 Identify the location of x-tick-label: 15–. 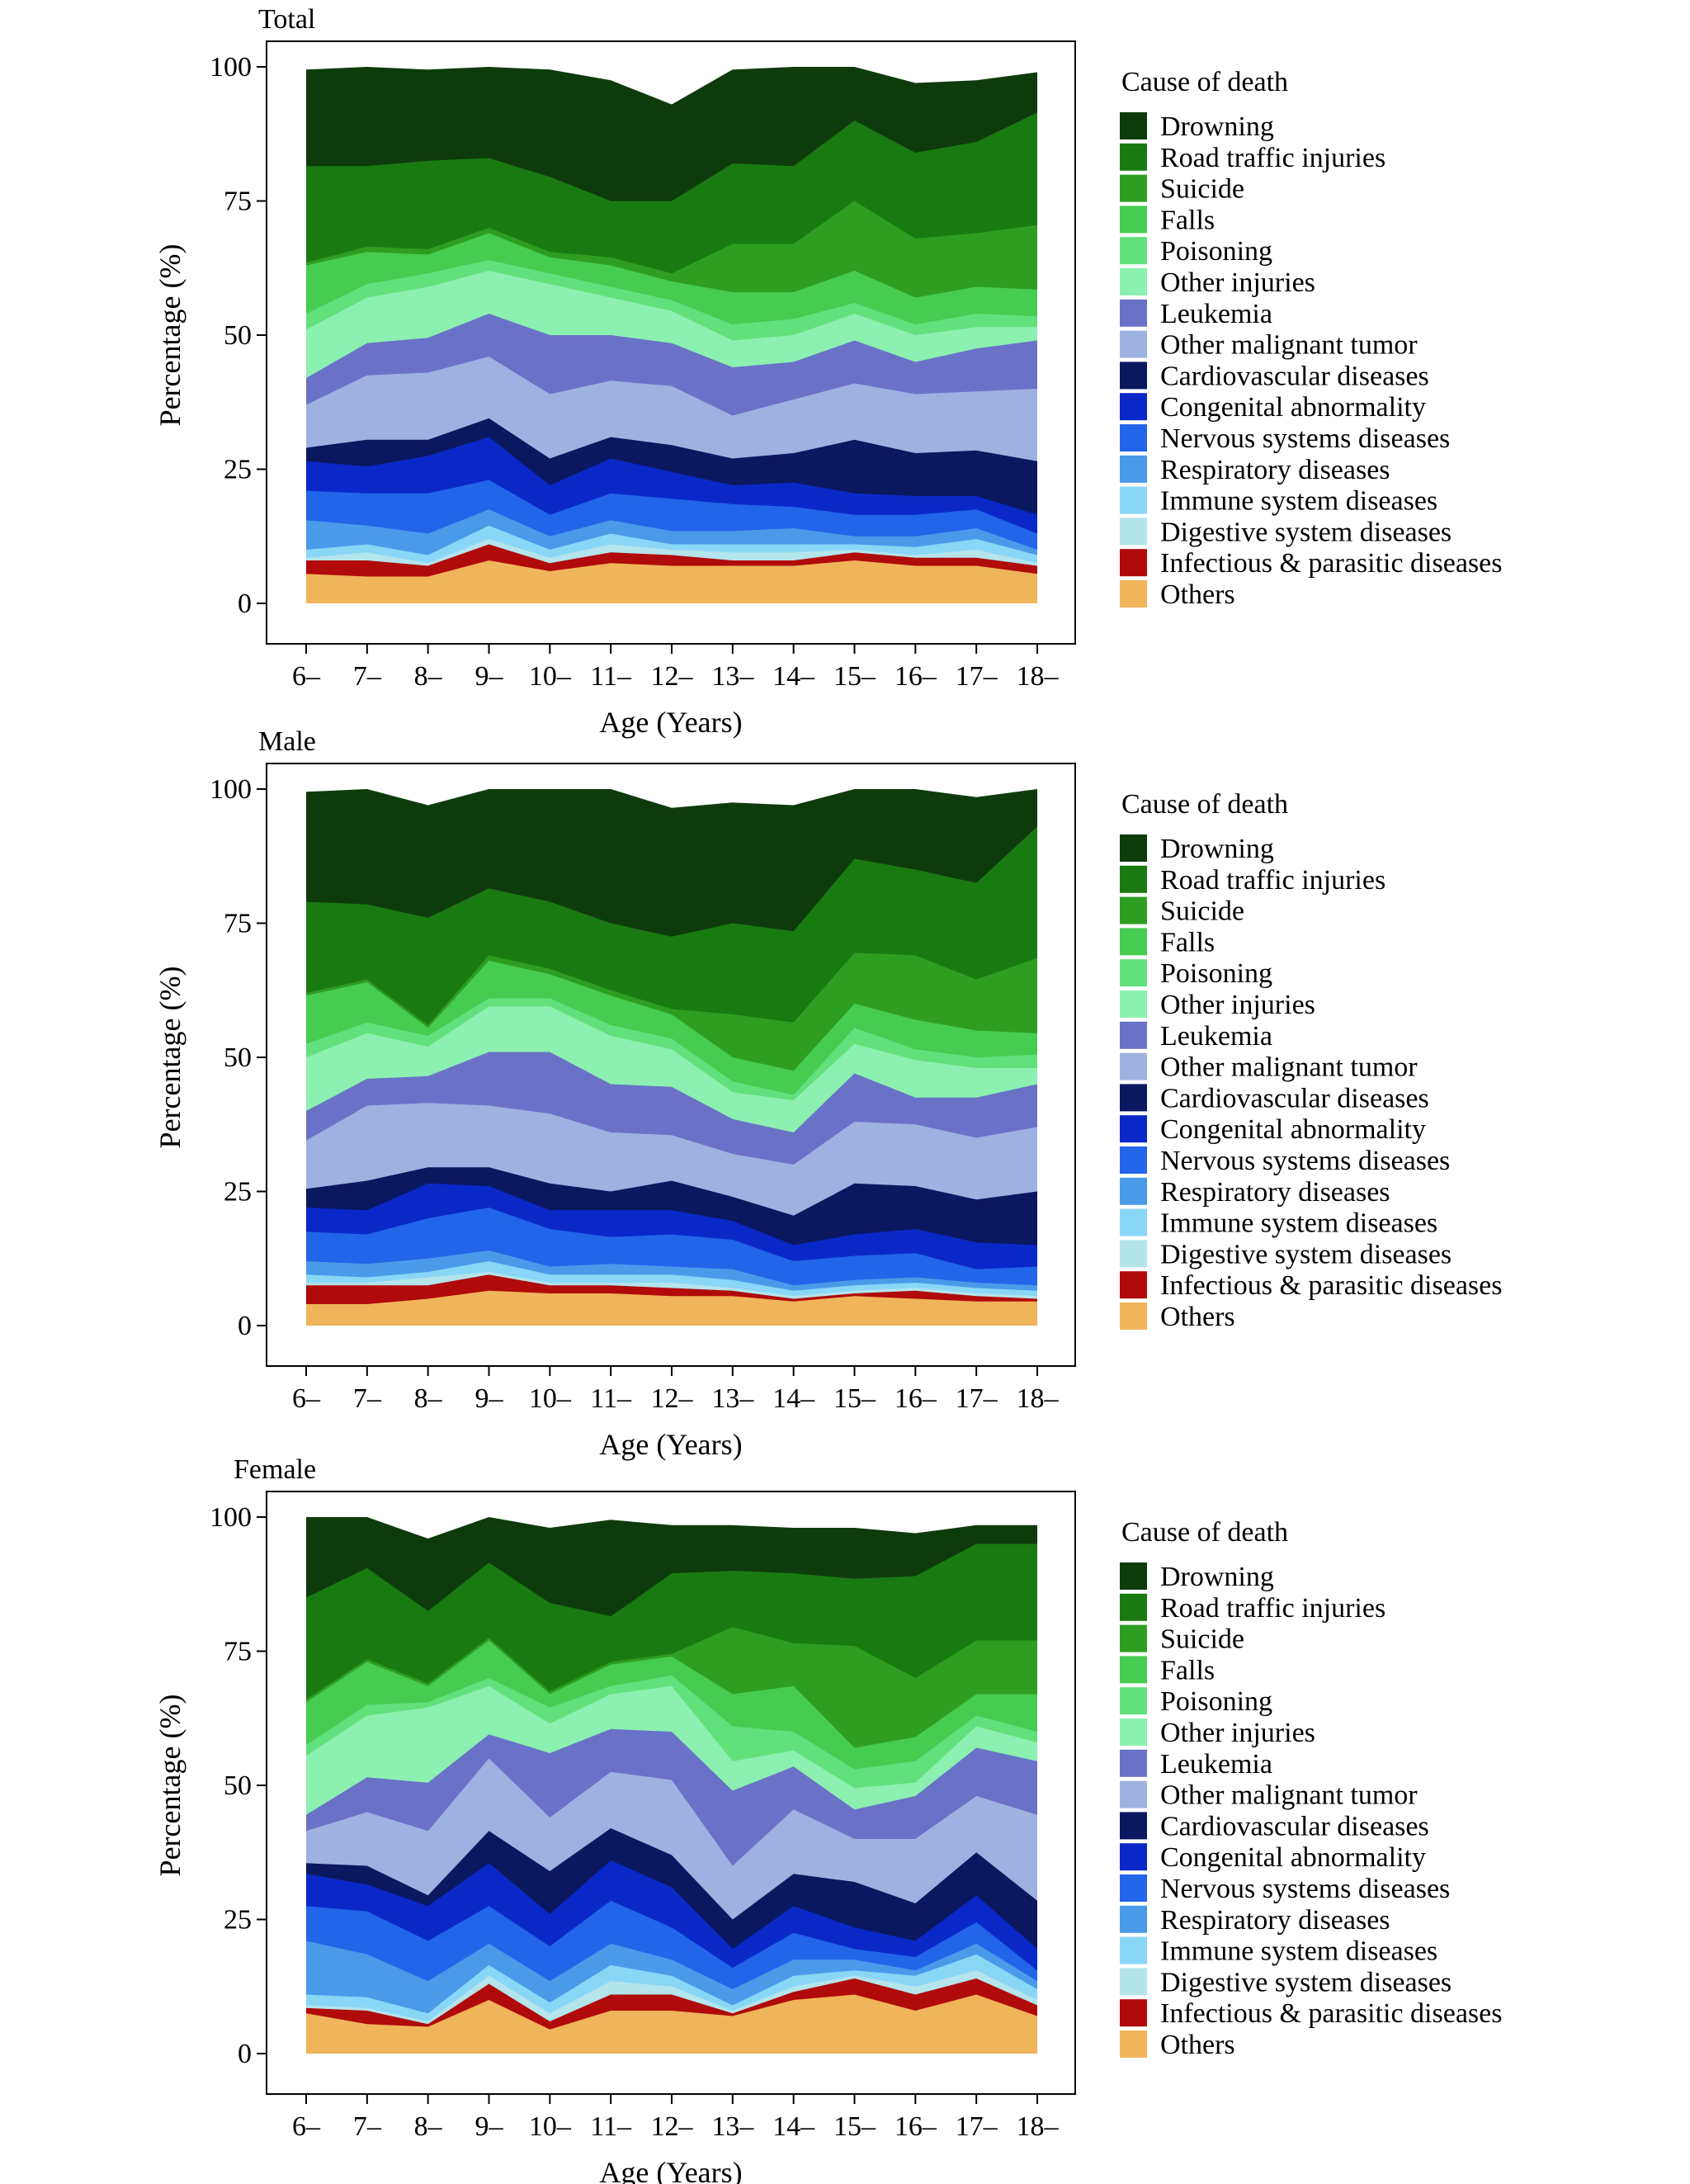
(855, 2126).